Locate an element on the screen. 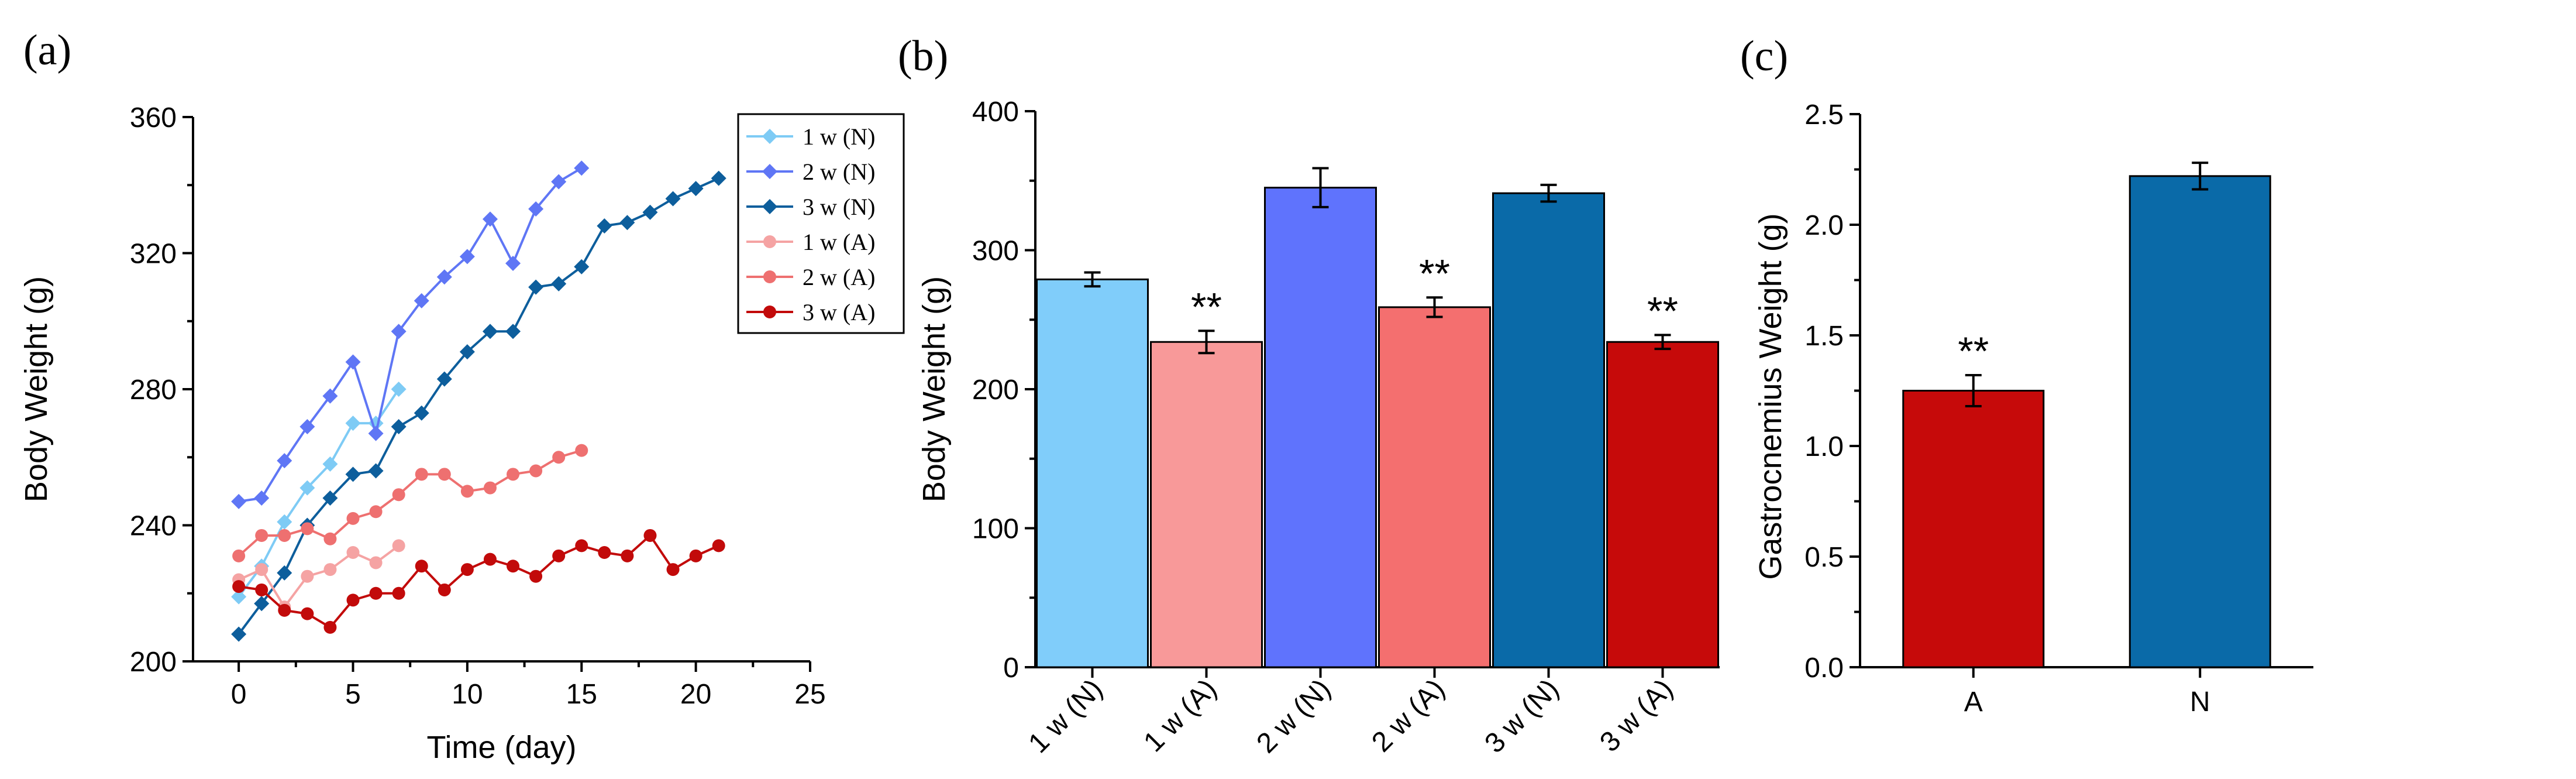 This screenshot has width=2576, height=779. legend-label: 2 w (A) is located at coordinates (839, 277).